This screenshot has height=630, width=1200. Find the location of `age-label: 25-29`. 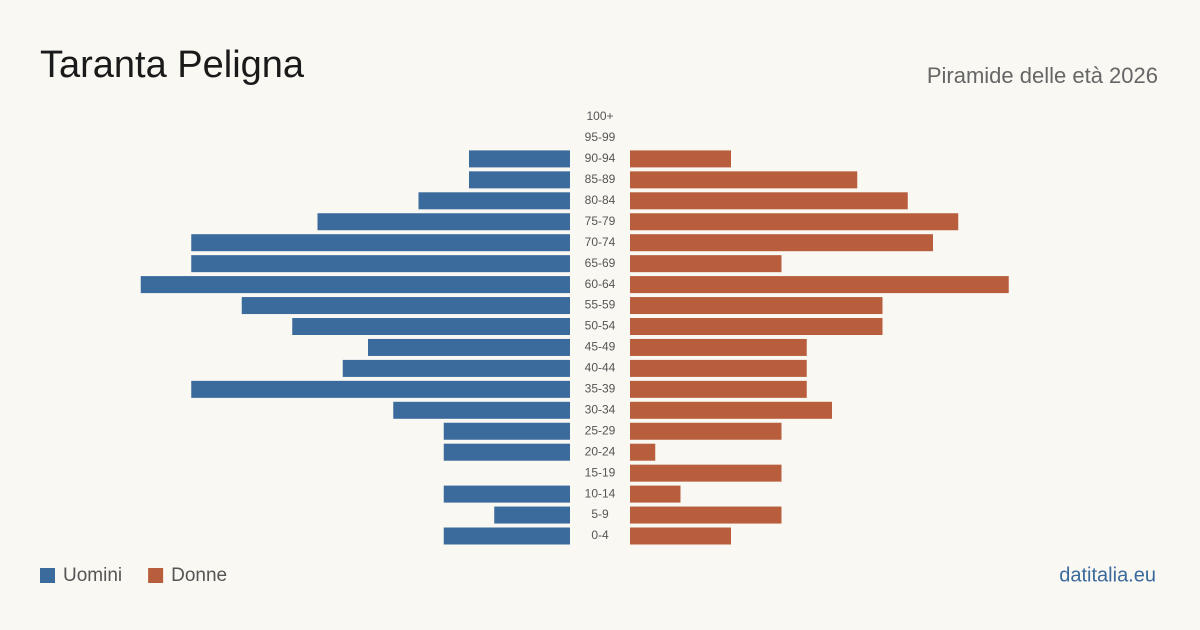

age-label: 25-29 is located at coordinates (600, 430).